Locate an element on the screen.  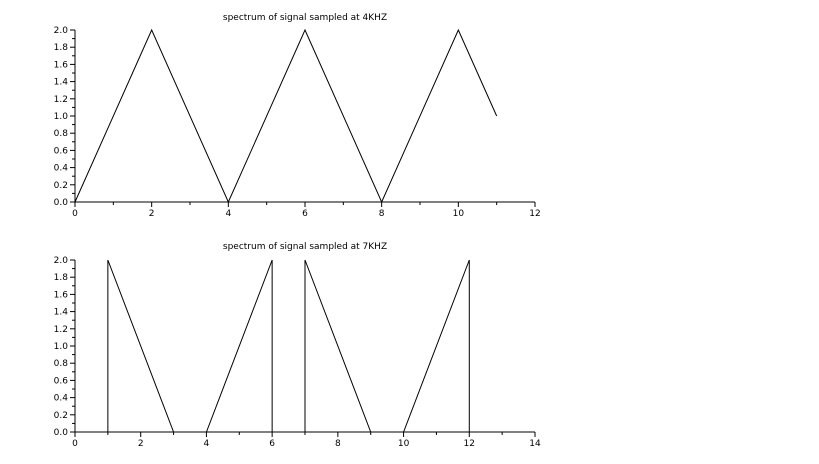
chart-title: spectrum of signal sampled at 7KHZ is located at coordinates (305, 247).